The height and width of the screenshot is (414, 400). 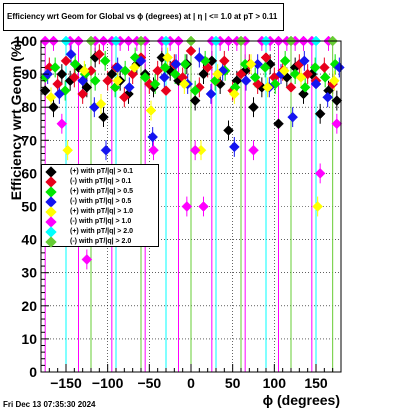 I want to click on legend-entry: (-) with pT/|q| > 2.0, so click(x=101, y=242).